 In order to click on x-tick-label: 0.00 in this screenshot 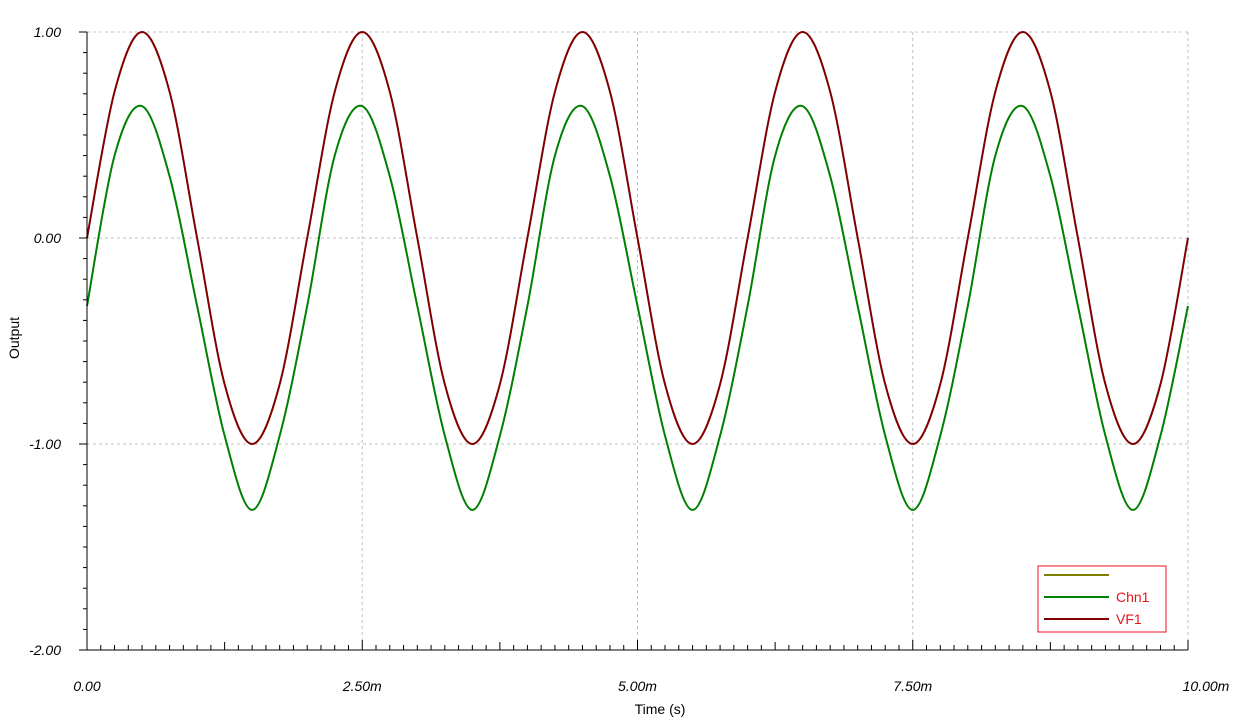, I will do `click(86, 686)`.